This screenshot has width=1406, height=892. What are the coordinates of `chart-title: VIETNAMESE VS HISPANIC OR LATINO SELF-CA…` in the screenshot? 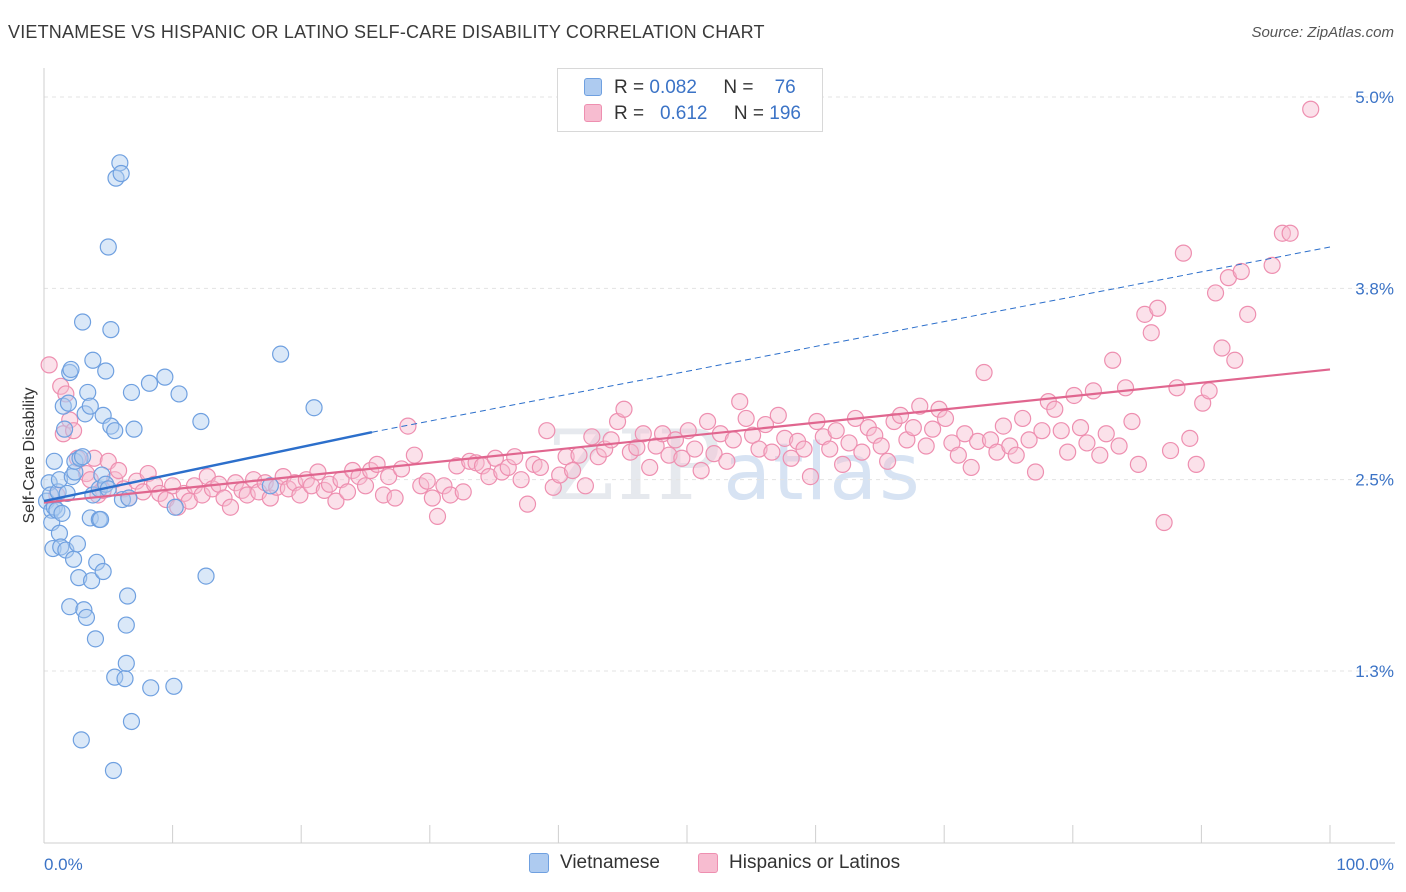 It's located at (386, 32).